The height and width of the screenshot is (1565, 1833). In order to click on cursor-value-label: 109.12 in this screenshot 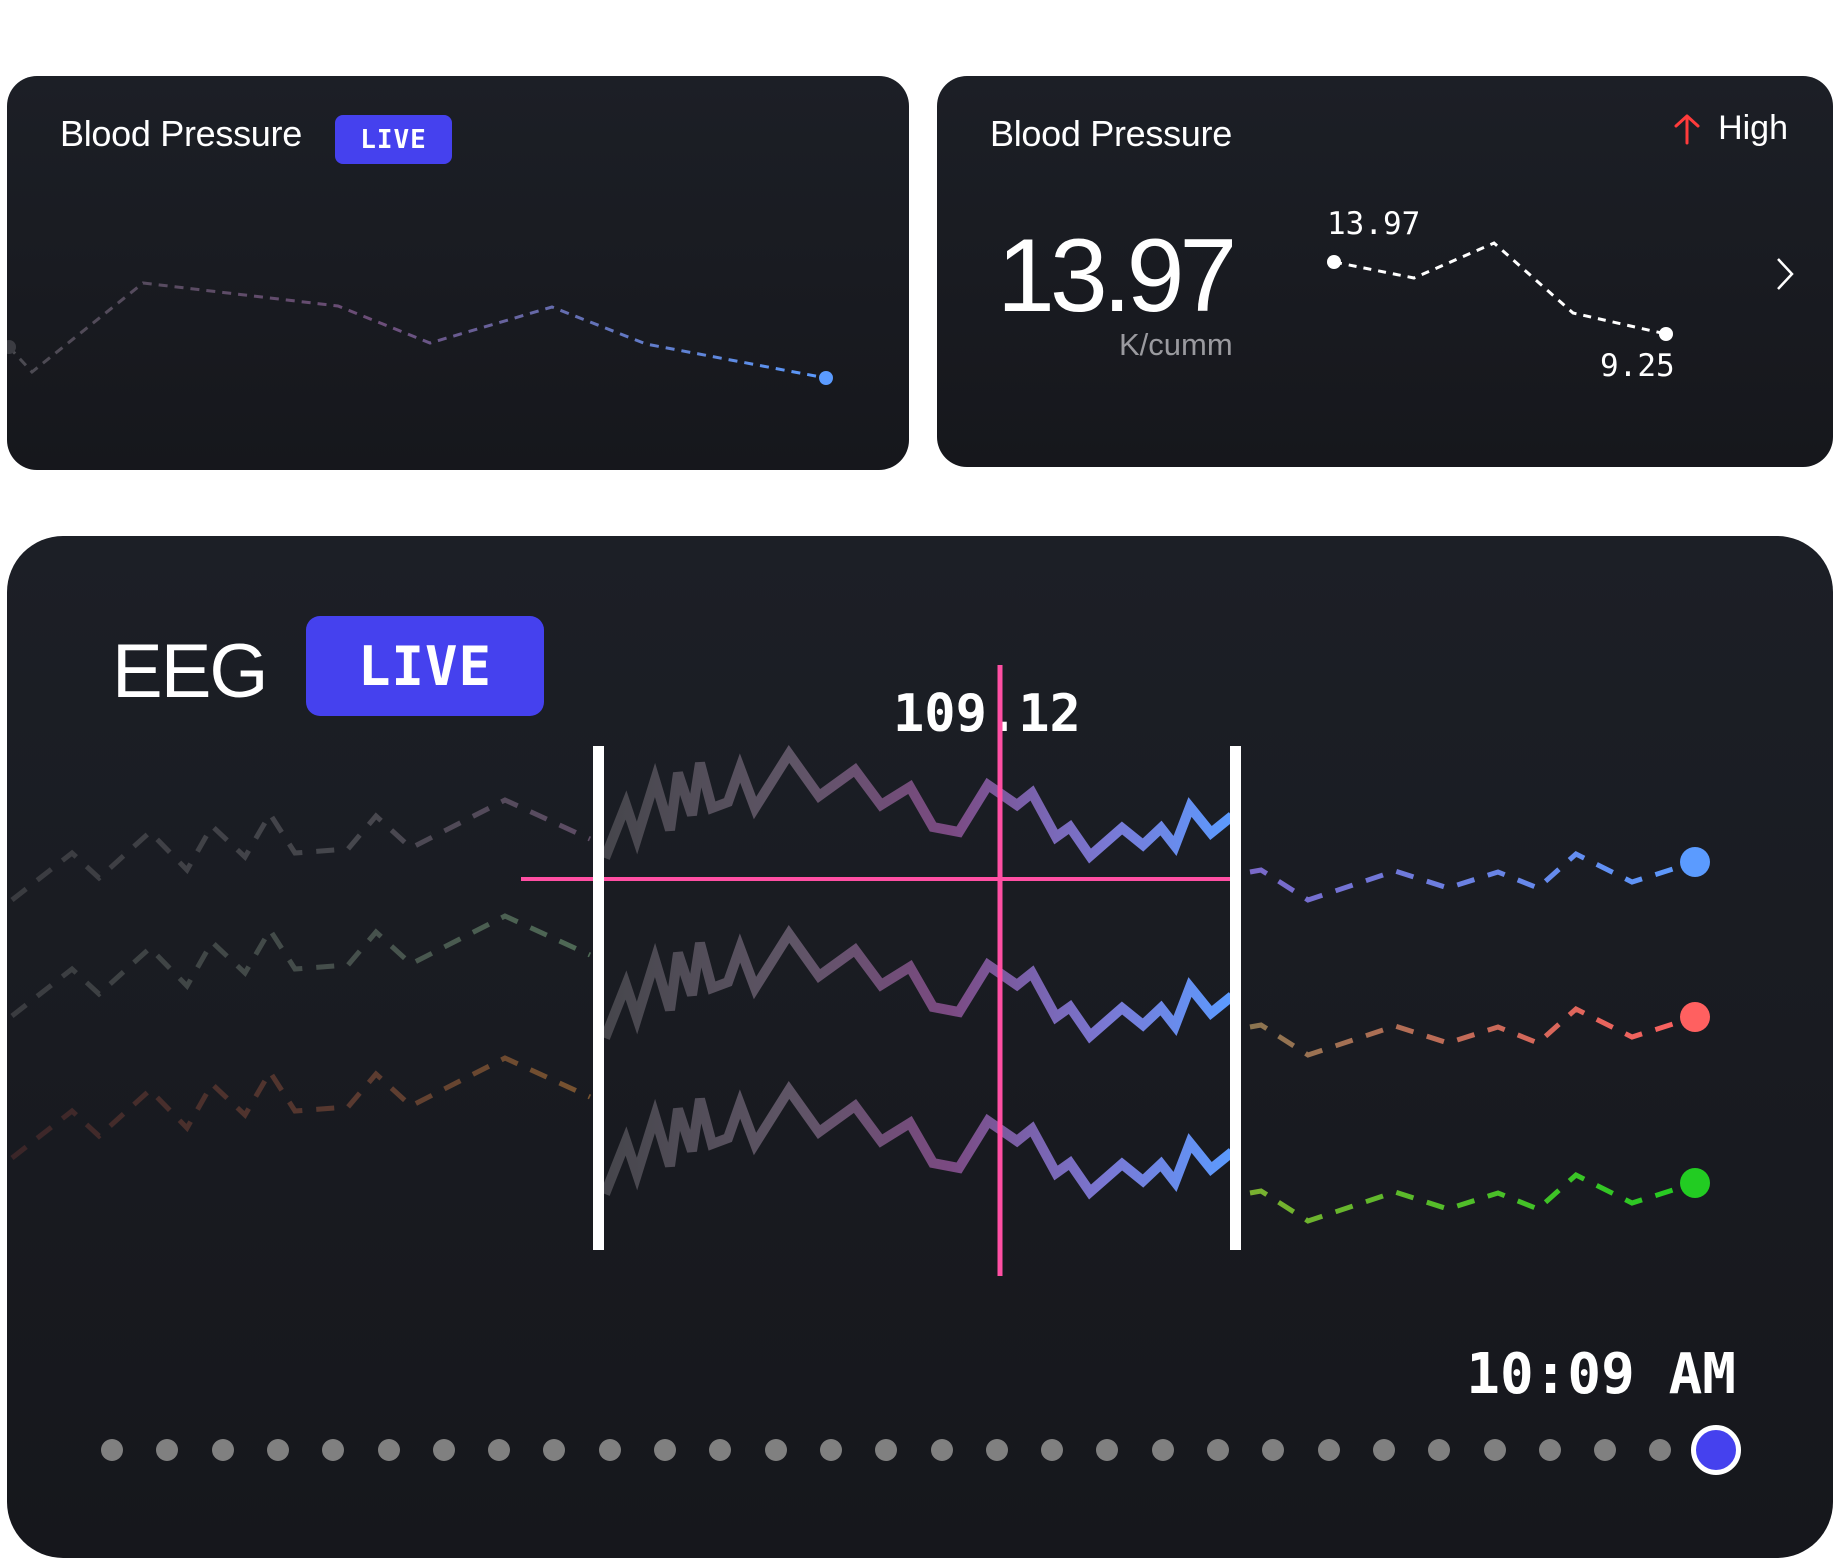, I will do `click(987, 714)`.